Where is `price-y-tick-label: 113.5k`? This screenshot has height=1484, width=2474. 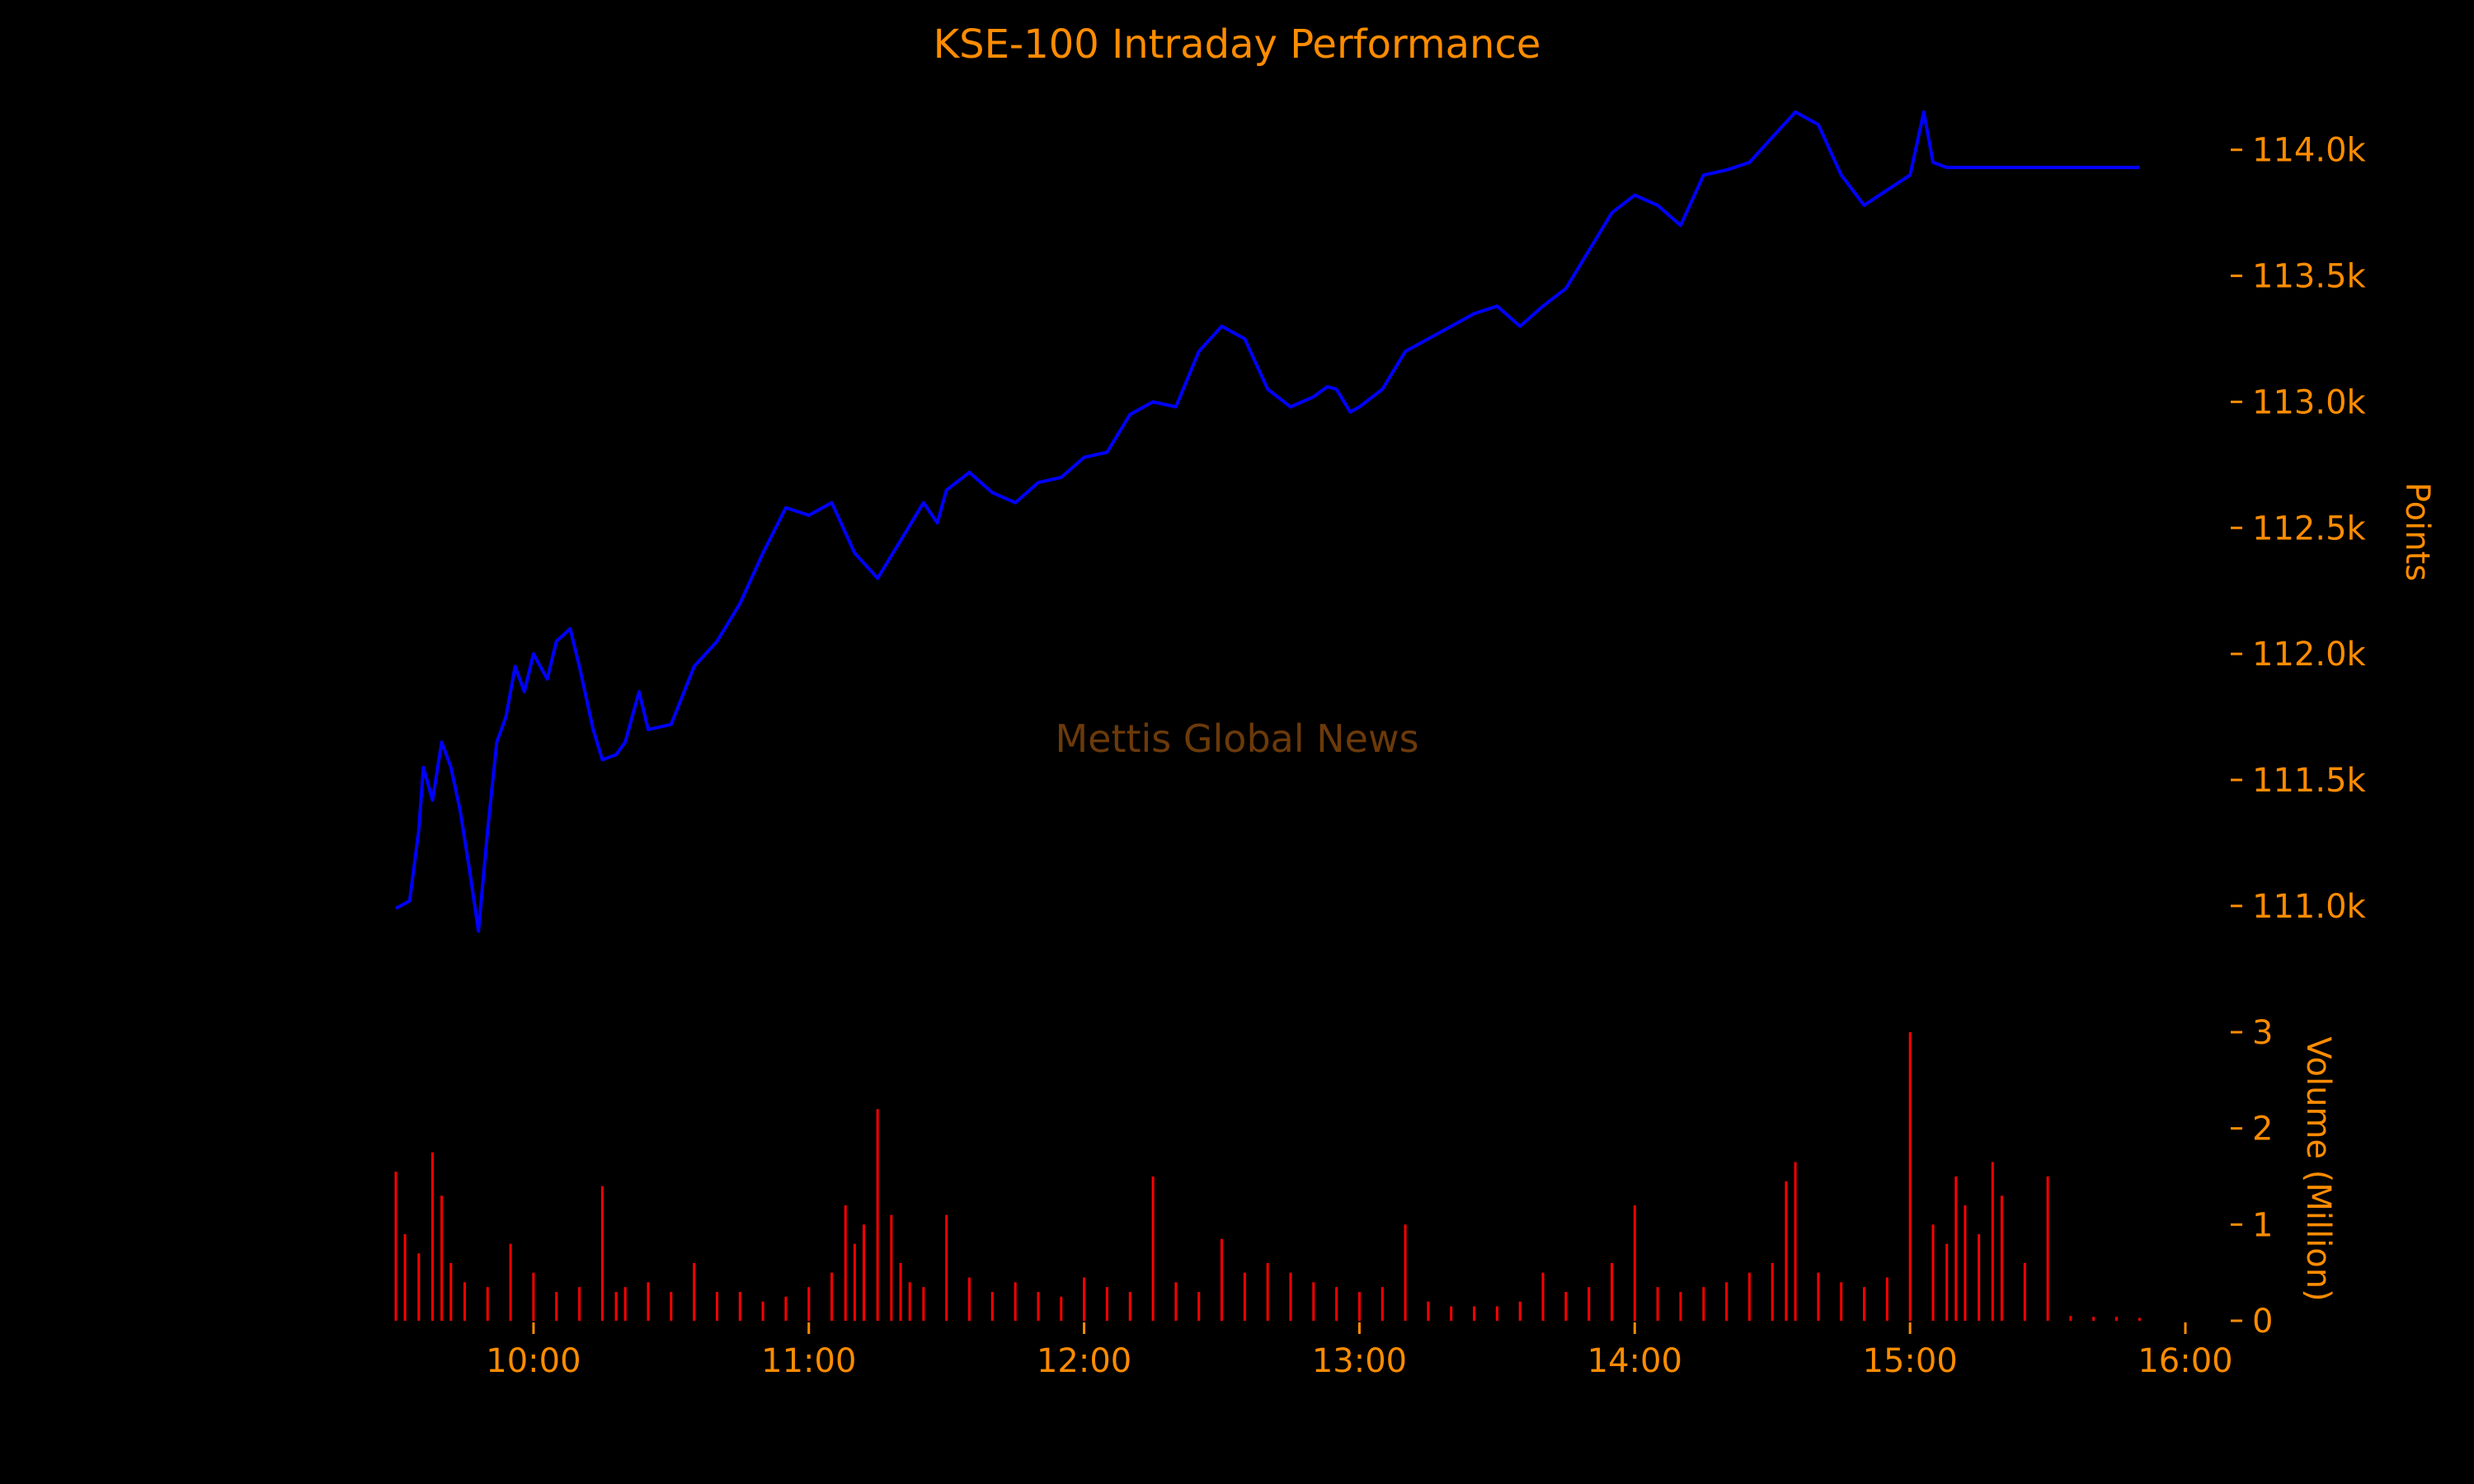
price-y-tick-label: 113.5k is located at coordinates (2309, 277).